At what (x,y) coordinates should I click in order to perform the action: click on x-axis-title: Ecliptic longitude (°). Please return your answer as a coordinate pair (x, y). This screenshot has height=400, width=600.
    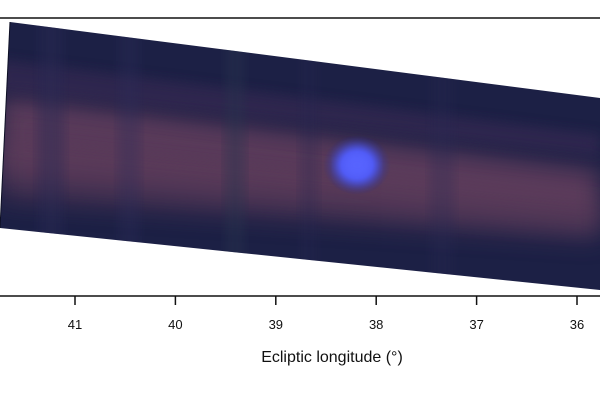
    Looking at the image, I should click on (332, 357).